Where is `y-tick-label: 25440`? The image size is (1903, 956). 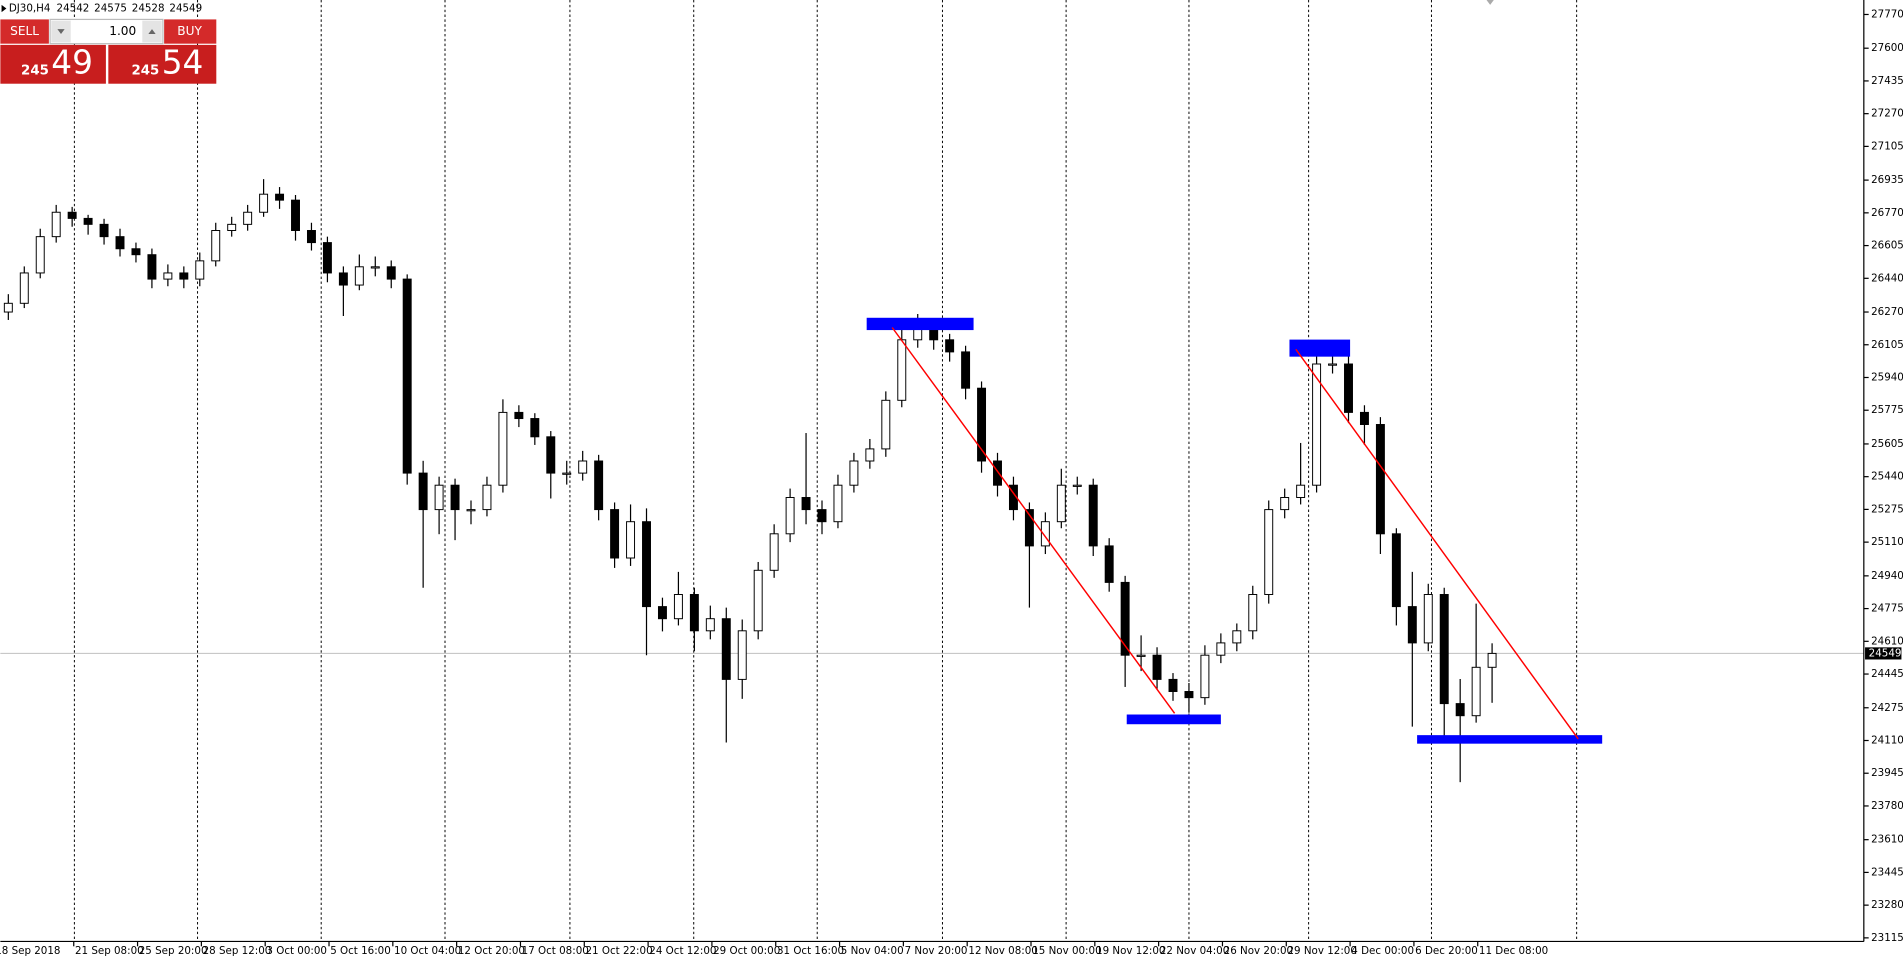 y-tick-label: 25440 is located at coordinates (1887, 477).